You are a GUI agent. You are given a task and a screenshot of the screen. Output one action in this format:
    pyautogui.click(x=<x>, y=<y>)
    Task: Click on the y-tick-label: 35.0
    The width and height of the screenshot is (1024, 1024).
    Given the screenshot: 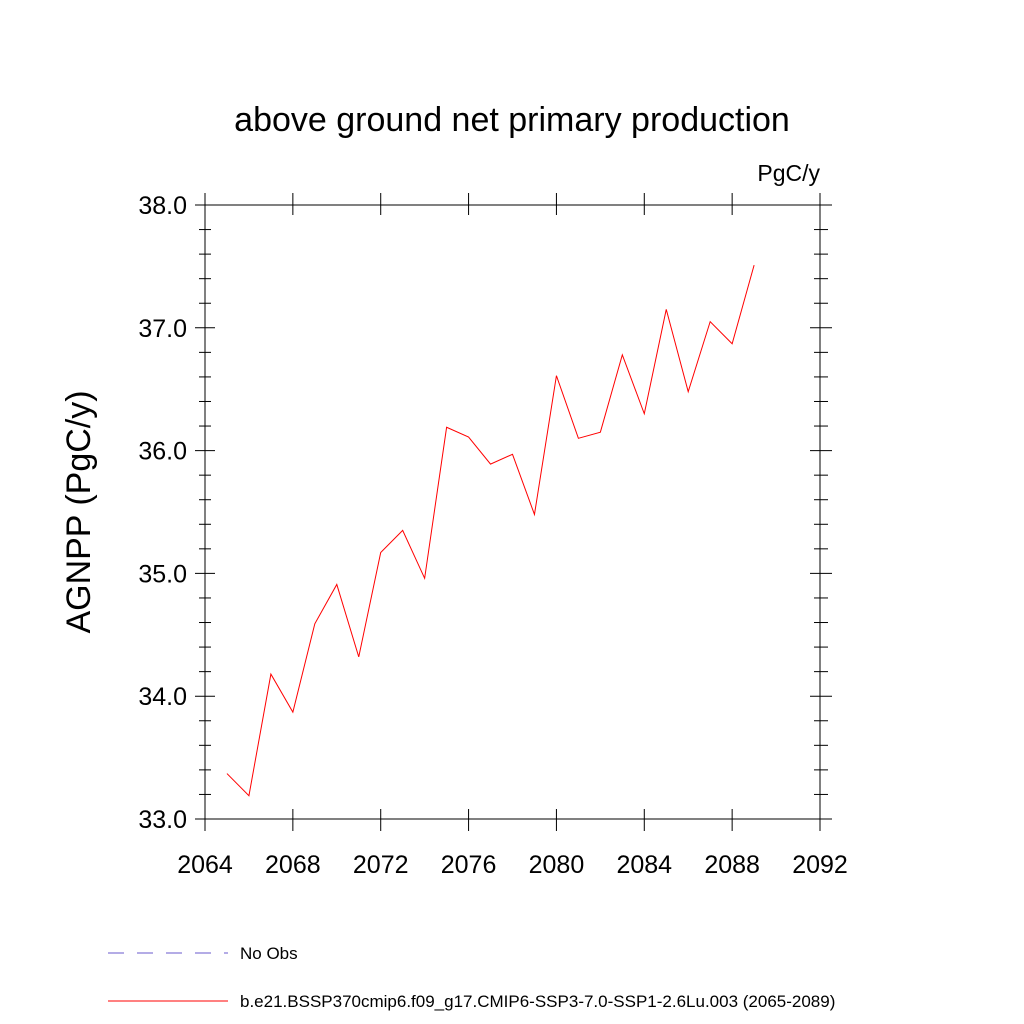 What is the action you would take?
    pyautogui.click(x=162, y=574)
    